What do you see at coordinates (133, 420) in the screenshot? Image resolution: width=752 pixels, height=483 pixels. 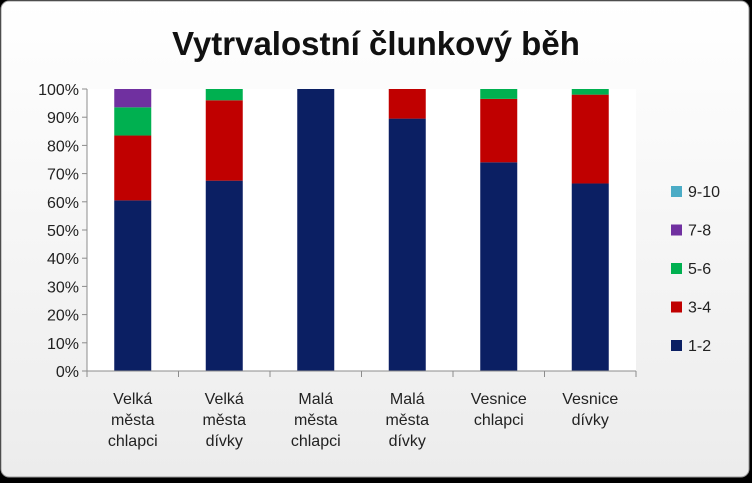 I see `x-category-label: Velká města chlapci` at bounding box center [133, 420].